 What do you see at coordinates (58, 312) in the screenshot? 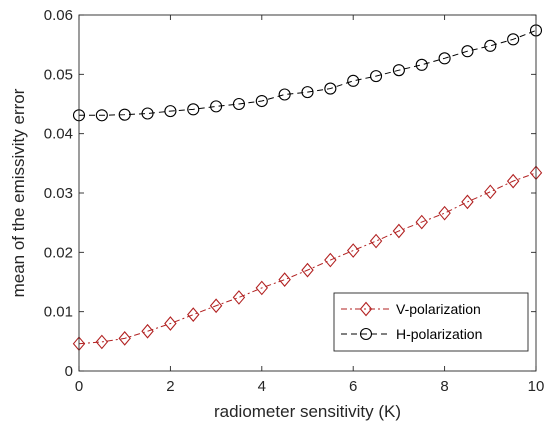
I see `y-tick-label: 0.01` at bounding box center [58, 312].